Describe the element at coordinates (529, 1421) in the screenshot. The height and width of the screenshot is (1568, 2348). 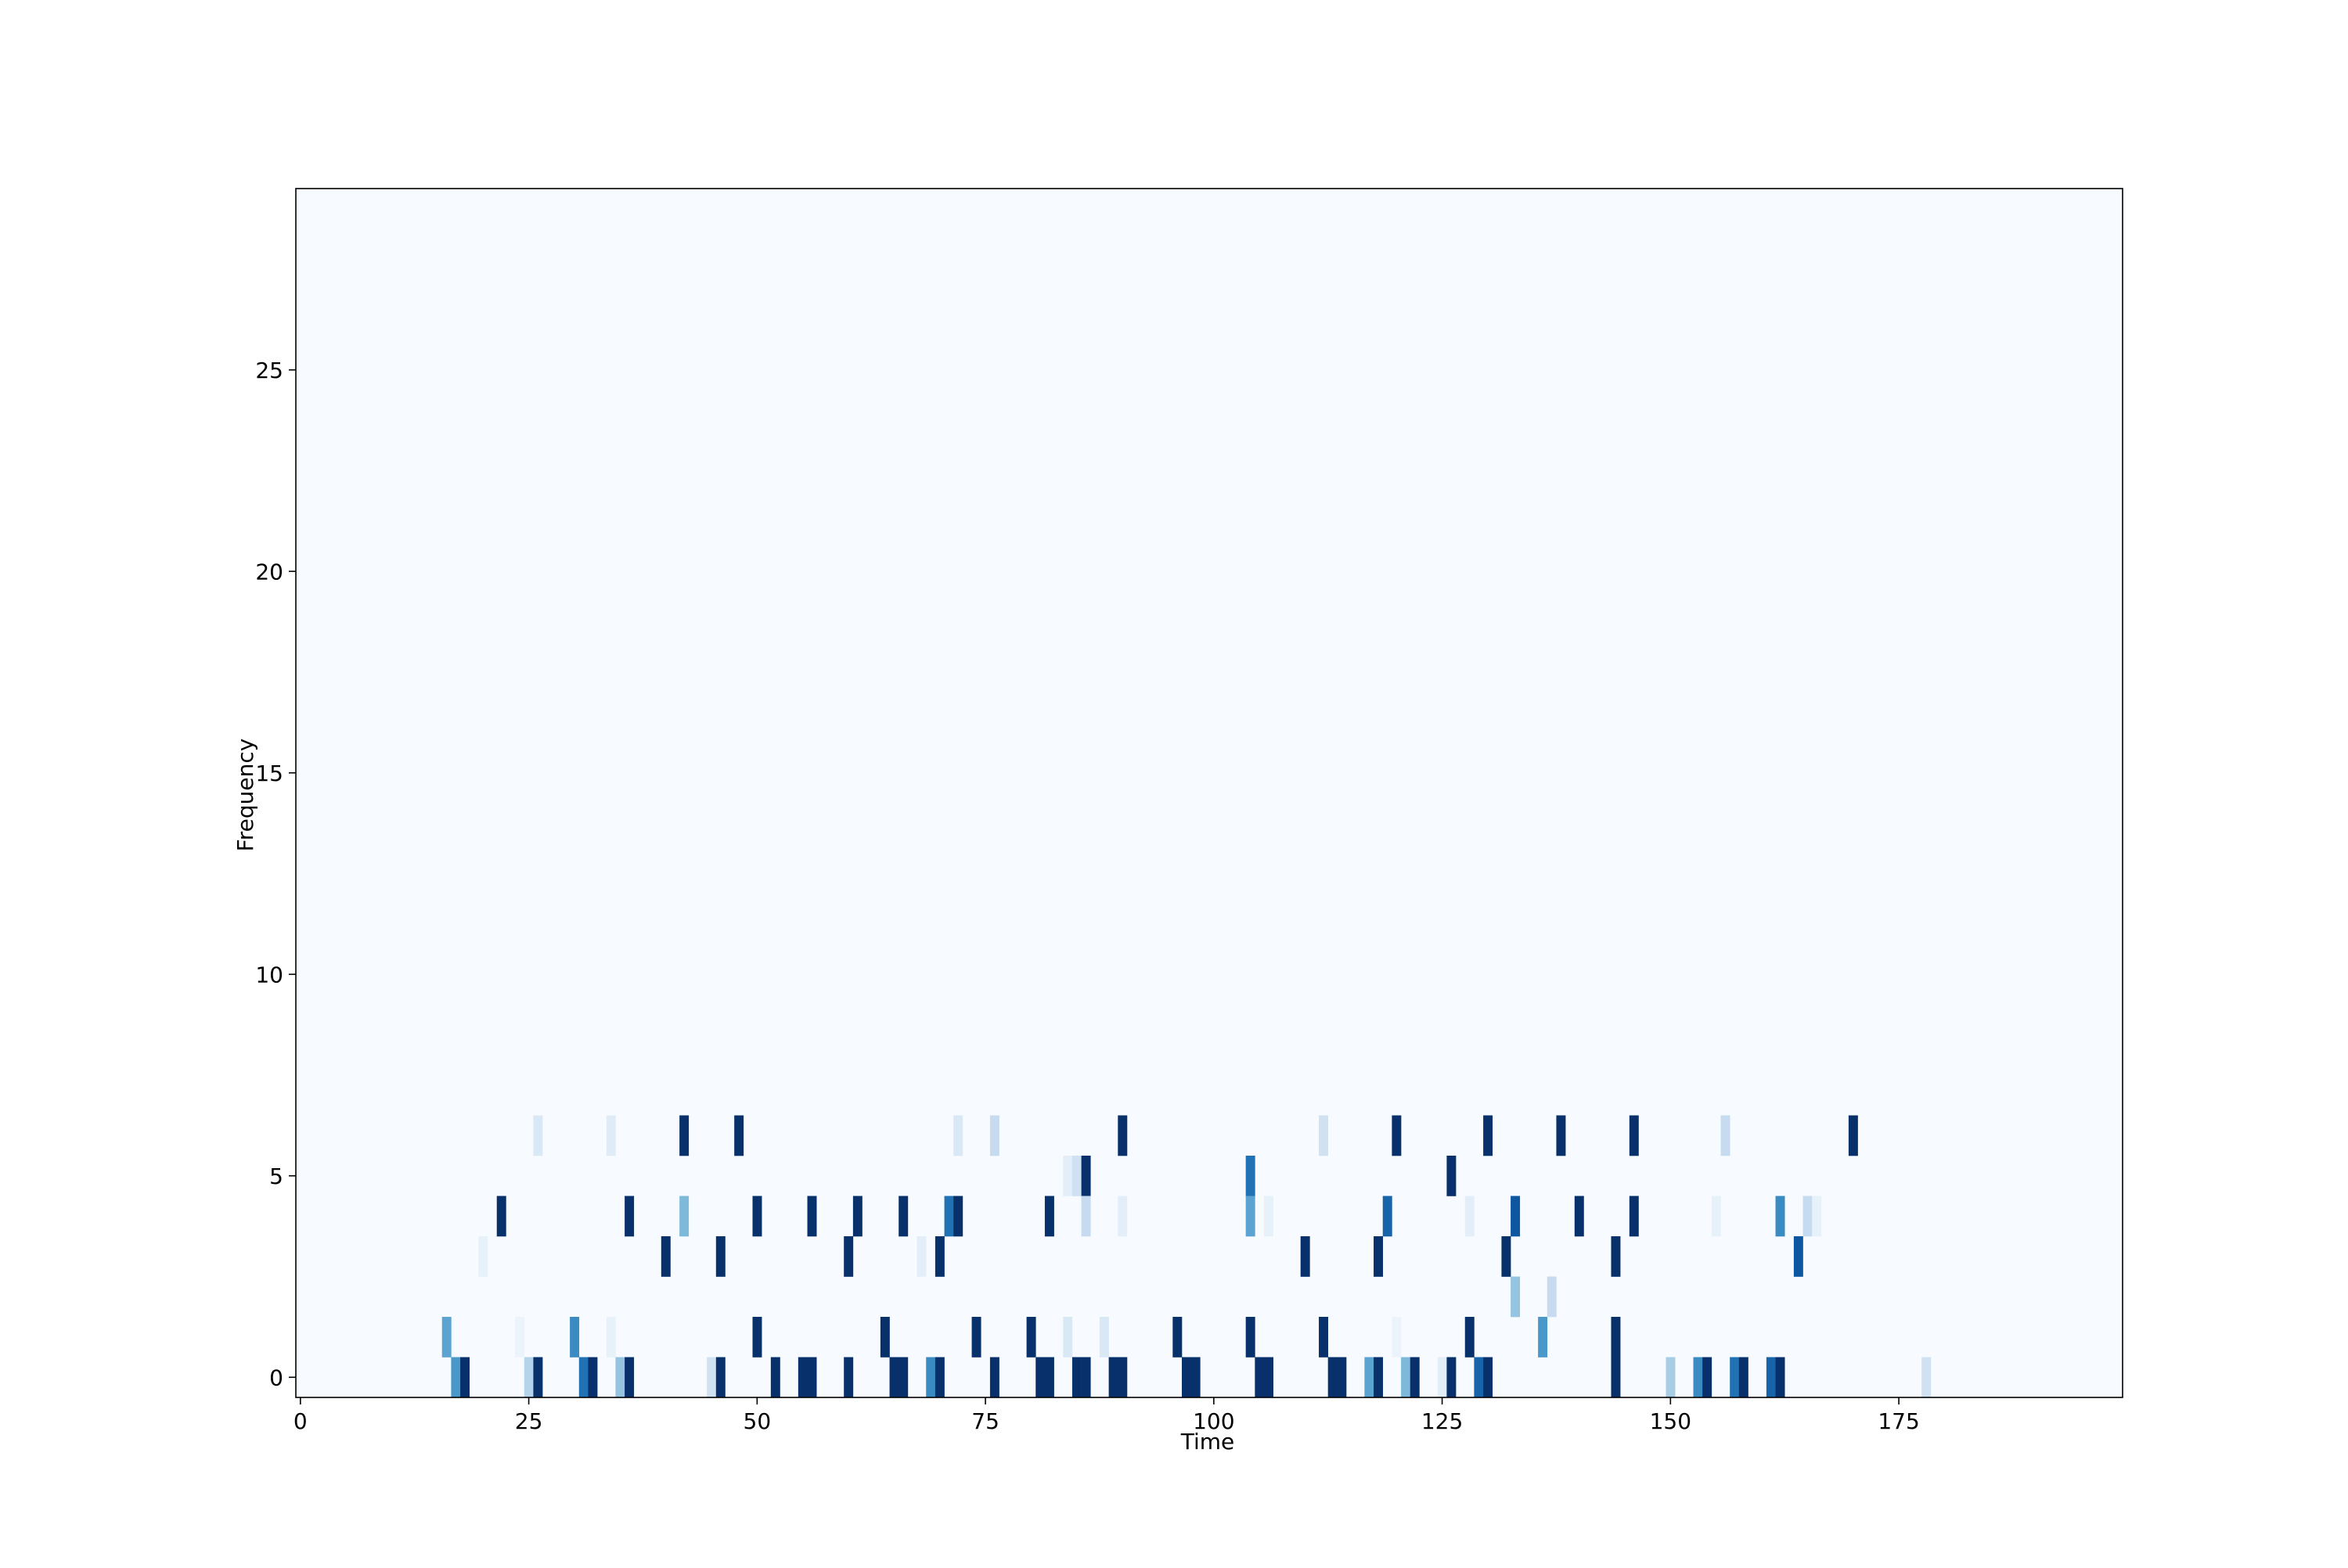
I see `x-tick-label: 25` at that location.